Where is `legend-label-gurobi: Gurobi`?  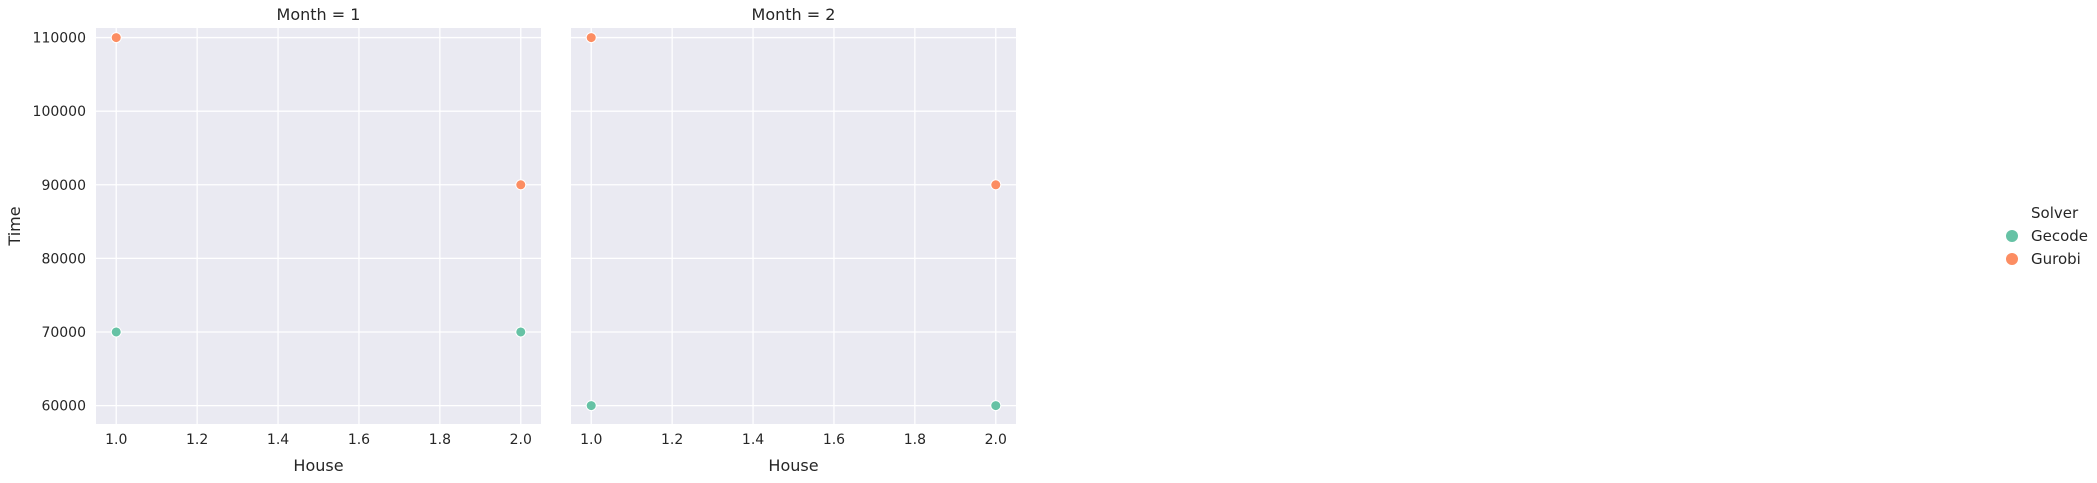
legend-label-gurobi: Gurobi is located at coordinates (2056, 259).